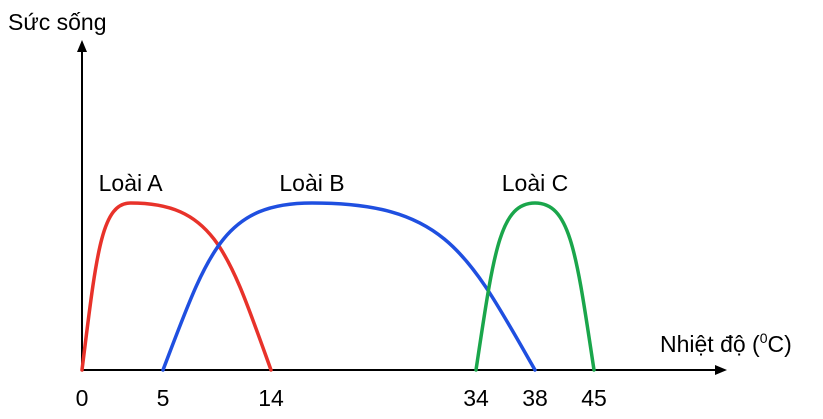  I want to click on x-tick-label: 34, so click(476, 398).